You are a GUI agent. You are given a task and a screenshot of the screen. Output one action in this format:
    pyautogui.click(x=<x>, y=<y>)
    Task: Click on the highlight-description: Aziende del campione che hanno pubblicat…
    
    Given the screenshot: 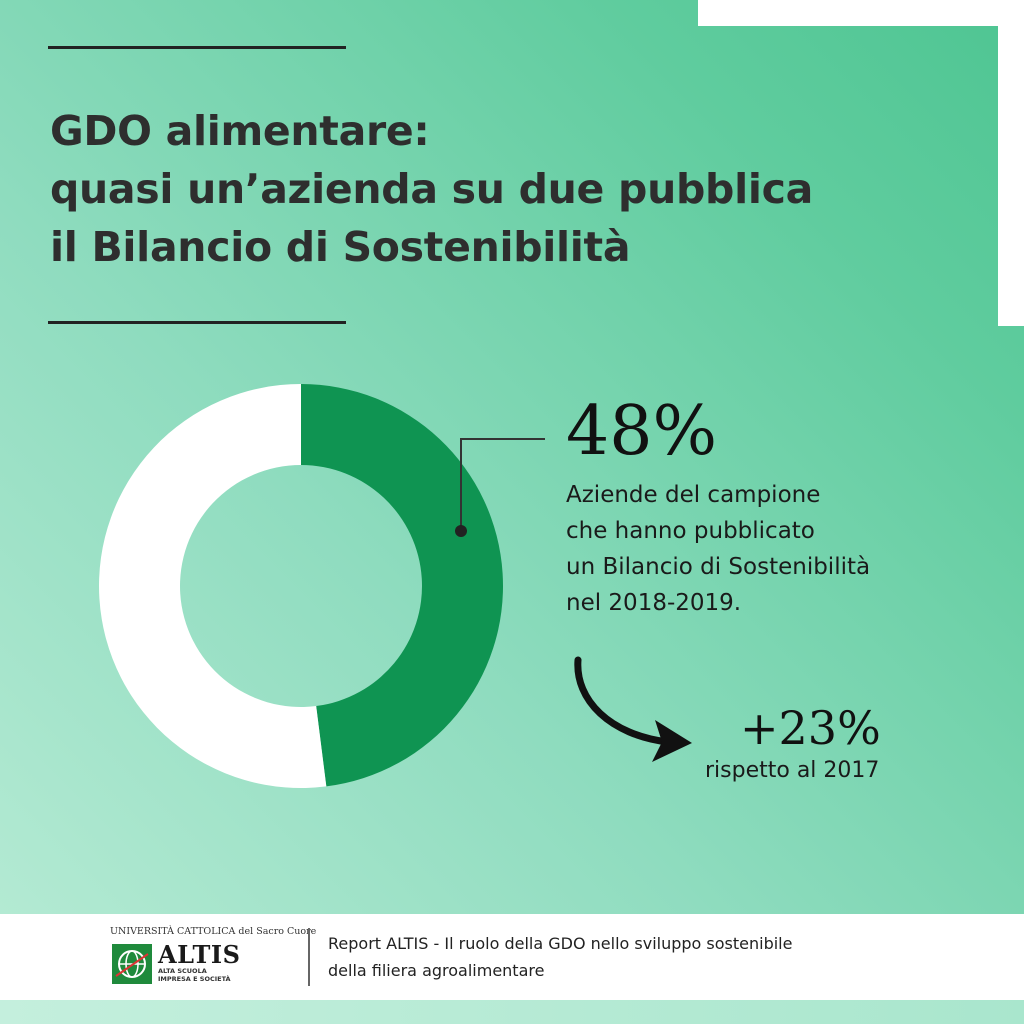 What is the action you would take?
    pyautogui.click(x=766, y=549)
    